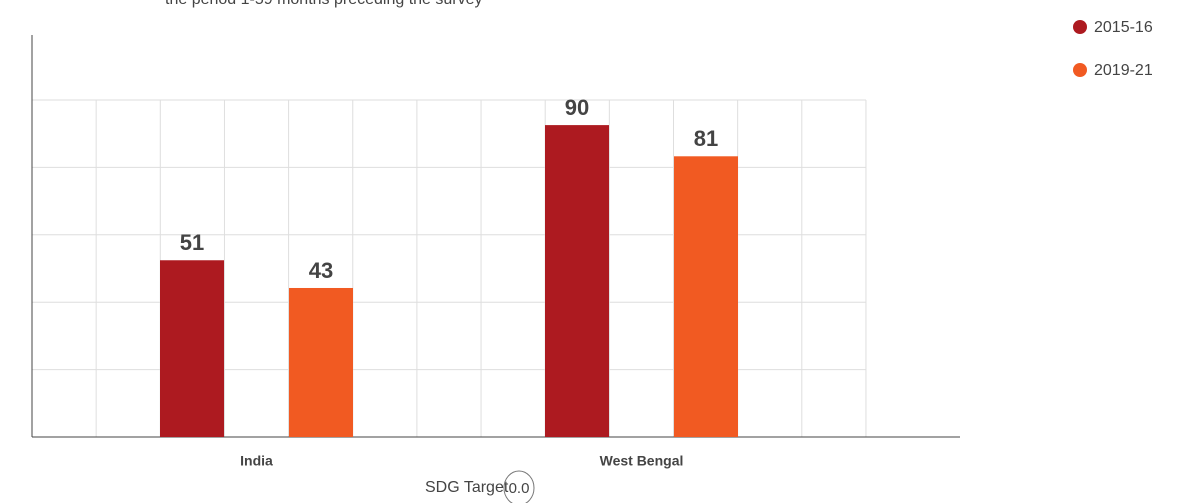  What do you see at coordinates (706, 138) in the screenshot?
I see `value-label: 81` at bounding box center [706, 138].